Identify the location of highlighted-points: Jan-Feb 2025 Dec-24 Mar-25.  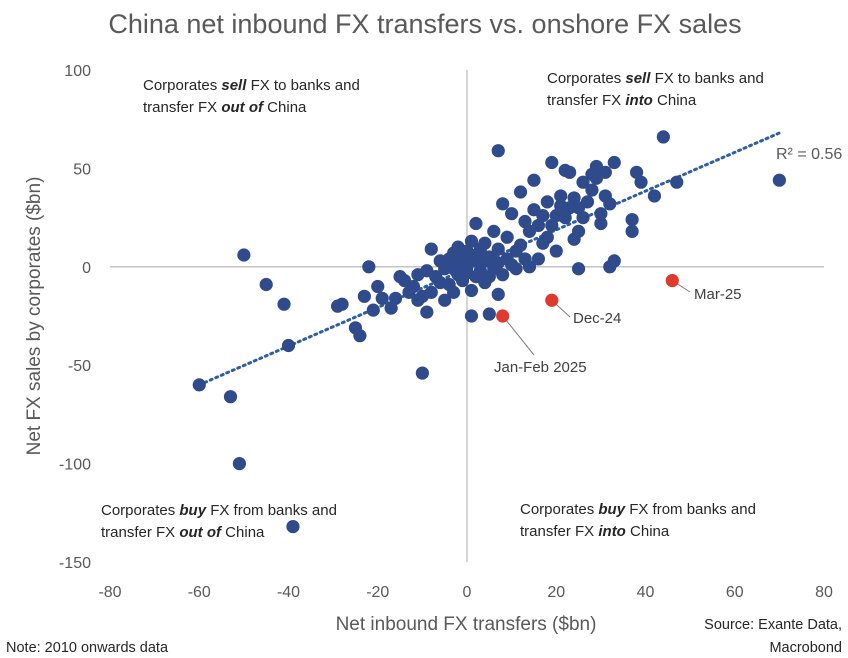
(618, 324).